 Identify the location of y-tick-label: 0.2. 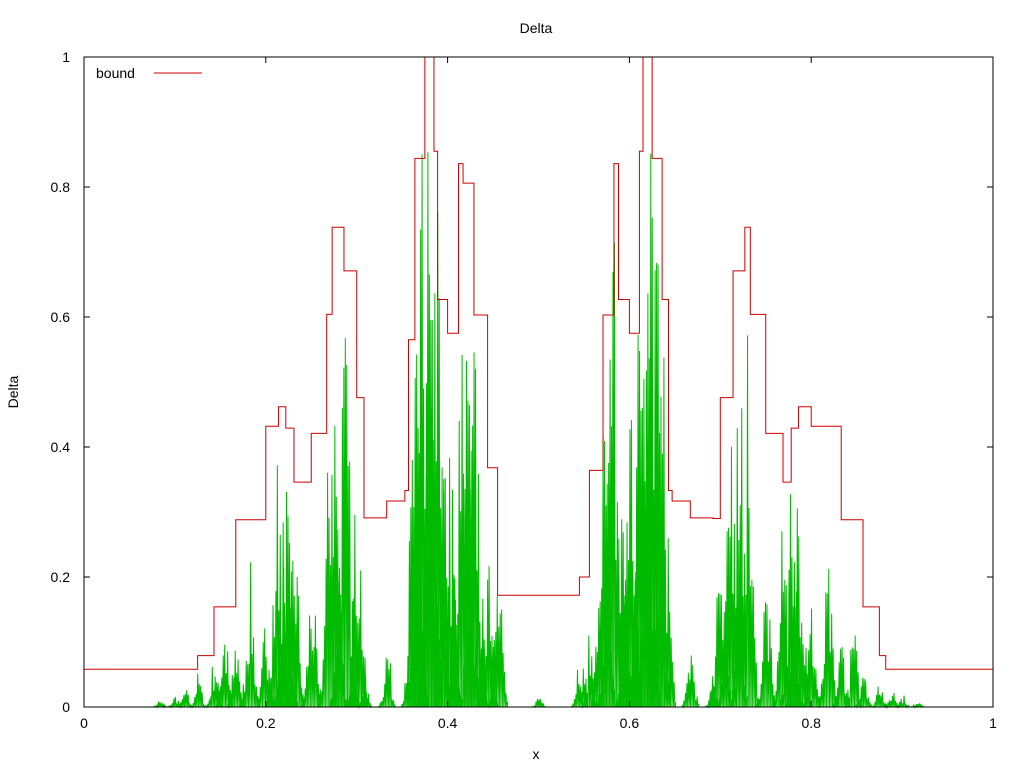
(61, 577).